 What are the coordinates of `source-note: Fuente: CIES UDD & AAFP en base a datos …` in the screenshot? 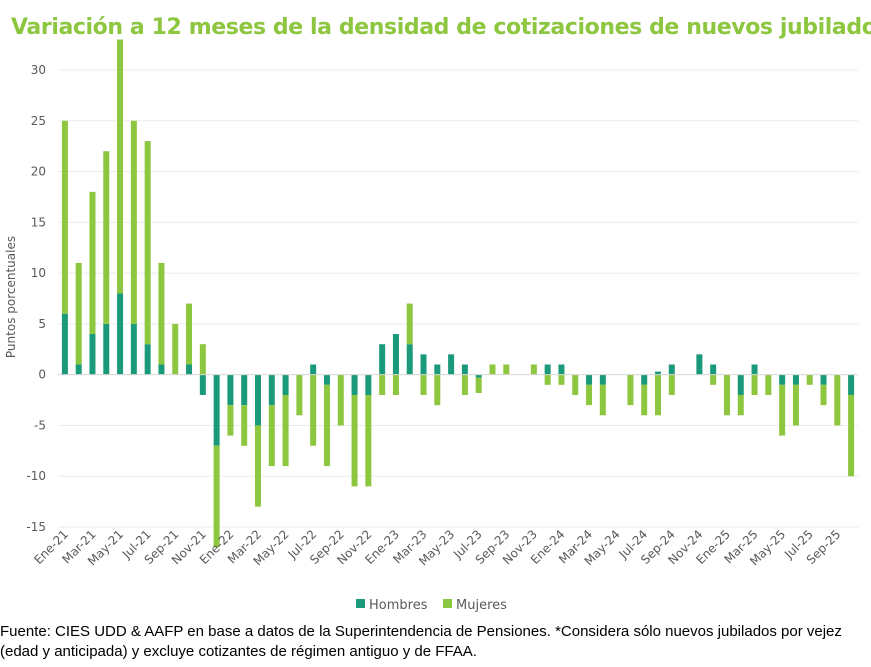 It's located at (421, 641).